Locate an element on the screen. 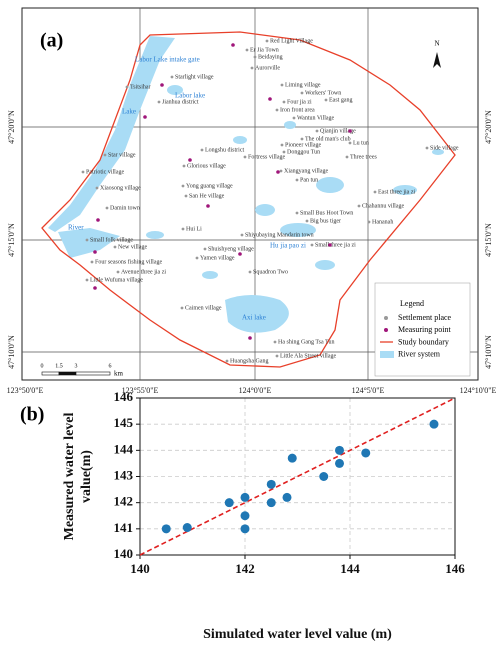 The width and height of the screenshot is (500, 650). north-arrow: N is located at coordinates (437, 54).